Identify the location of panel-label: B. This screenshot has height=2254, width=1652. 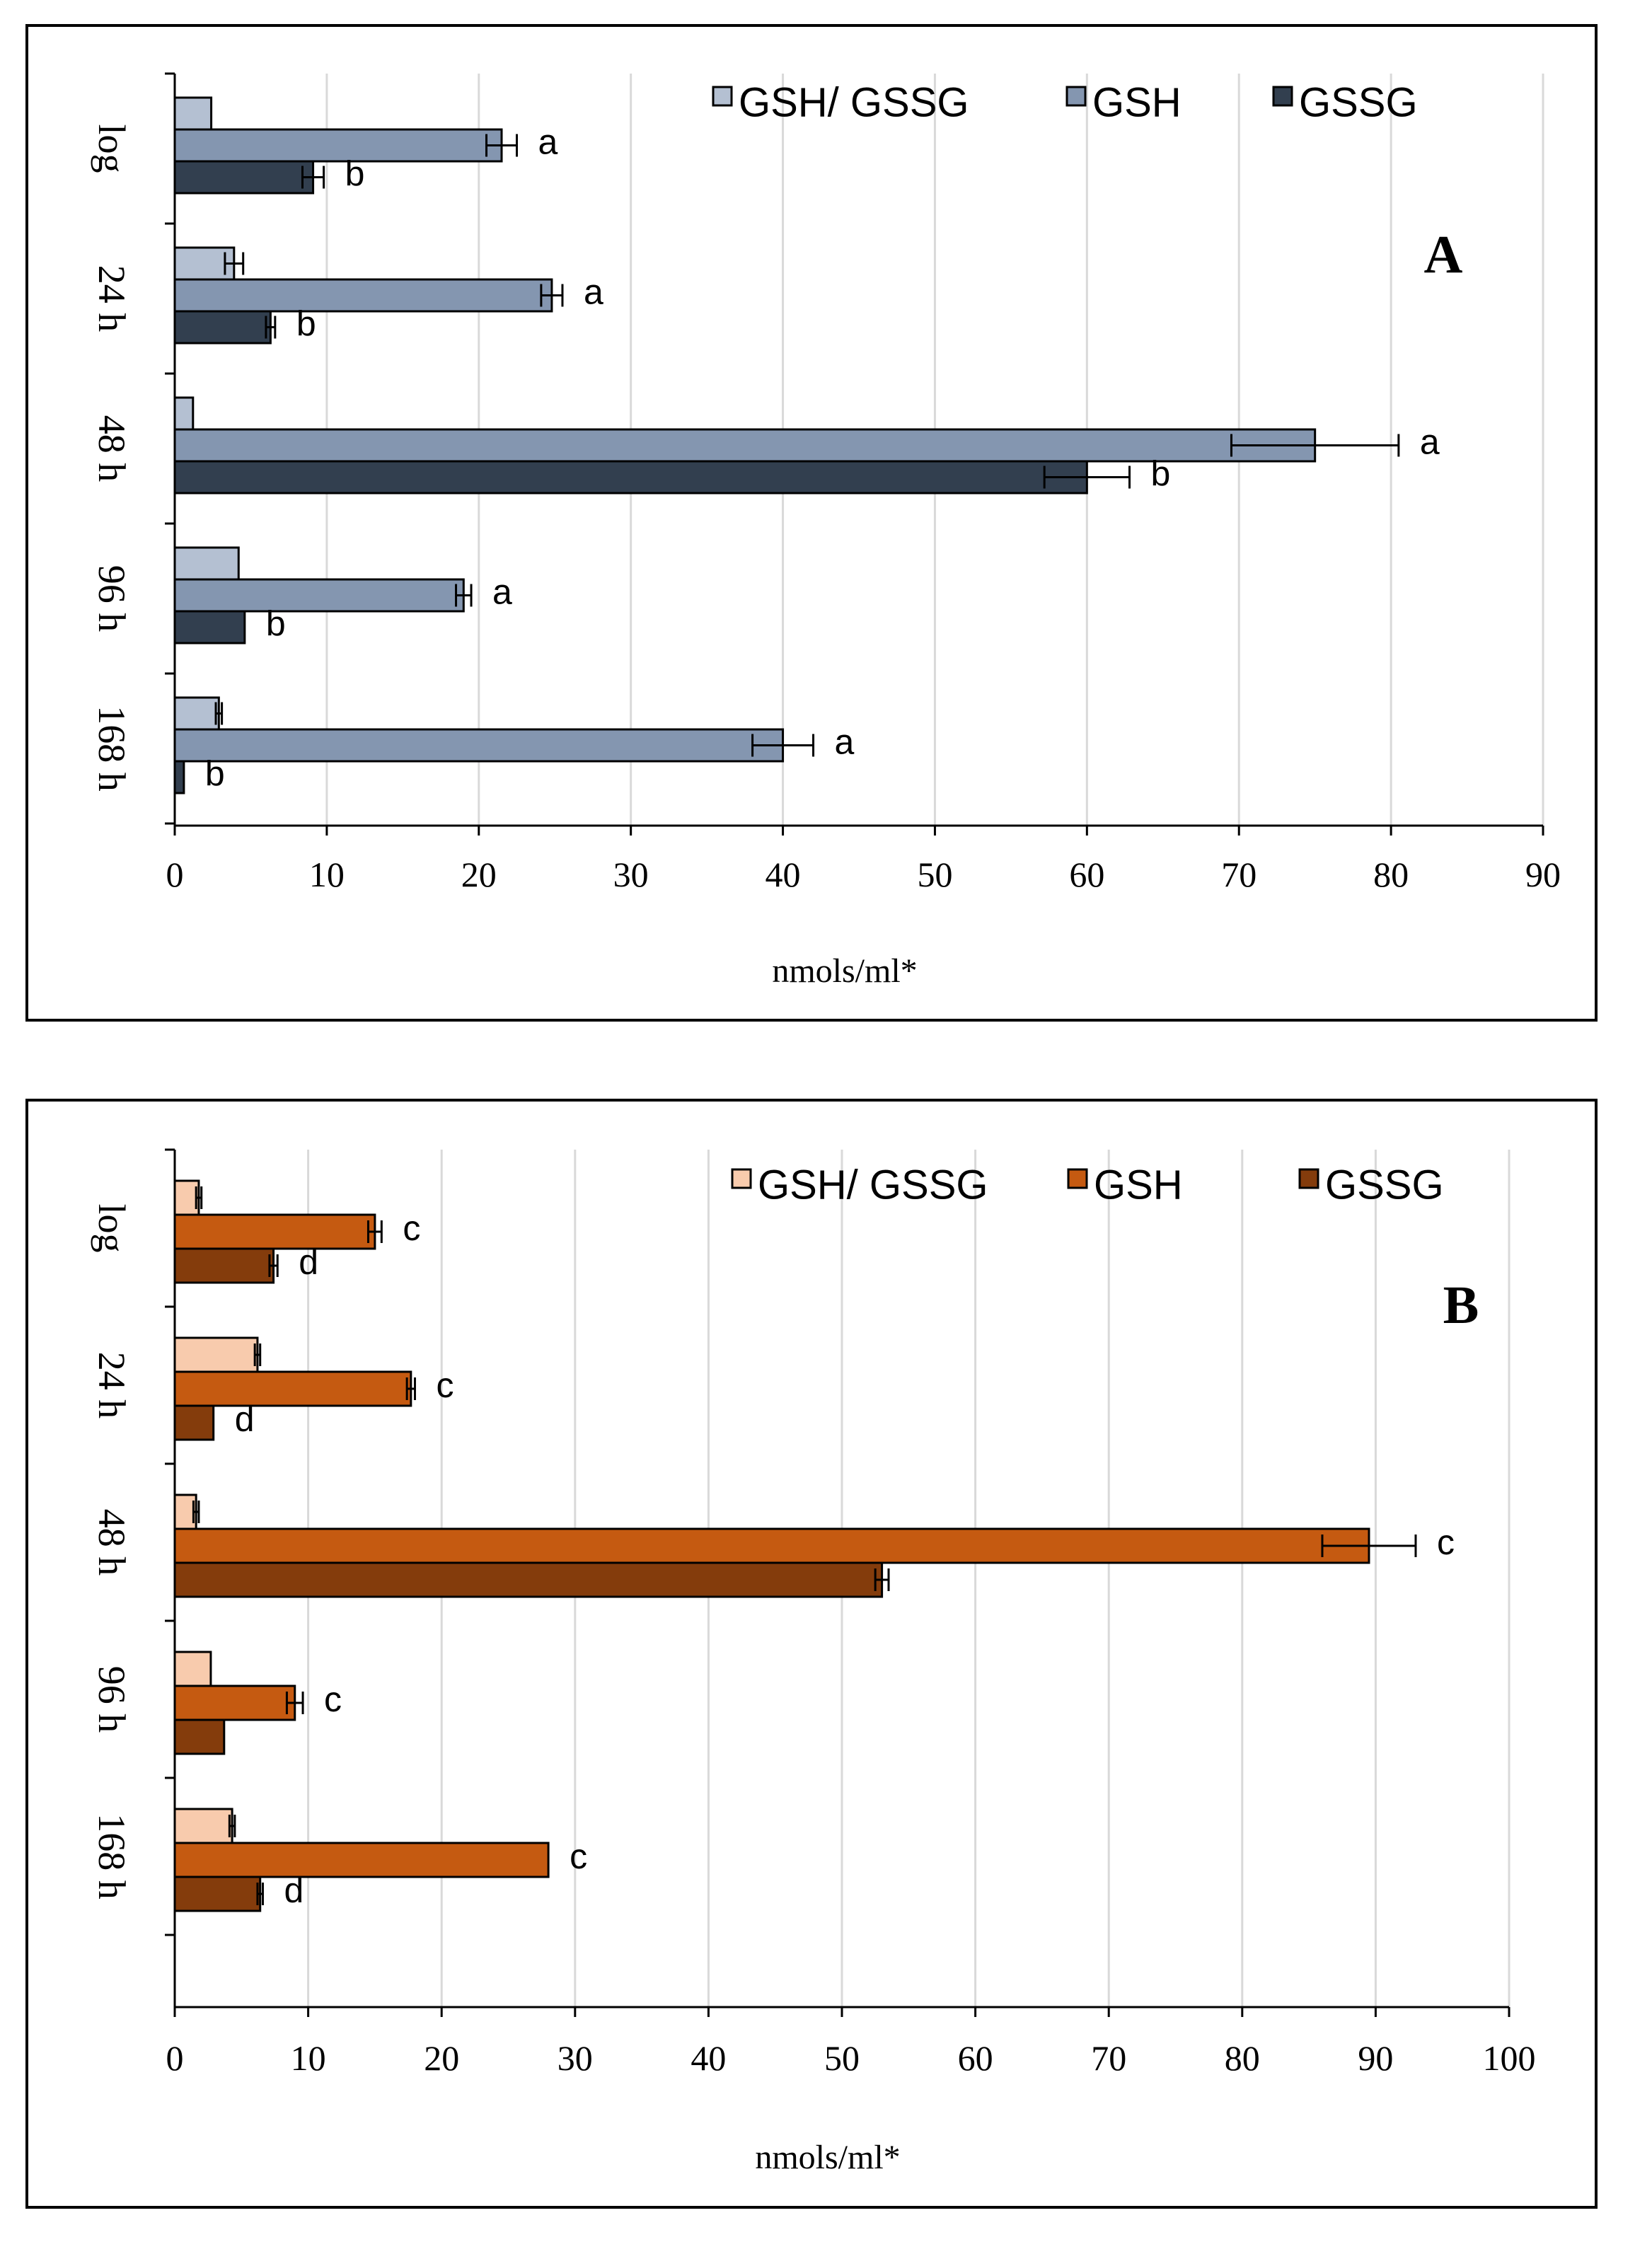
(1461, 1305).